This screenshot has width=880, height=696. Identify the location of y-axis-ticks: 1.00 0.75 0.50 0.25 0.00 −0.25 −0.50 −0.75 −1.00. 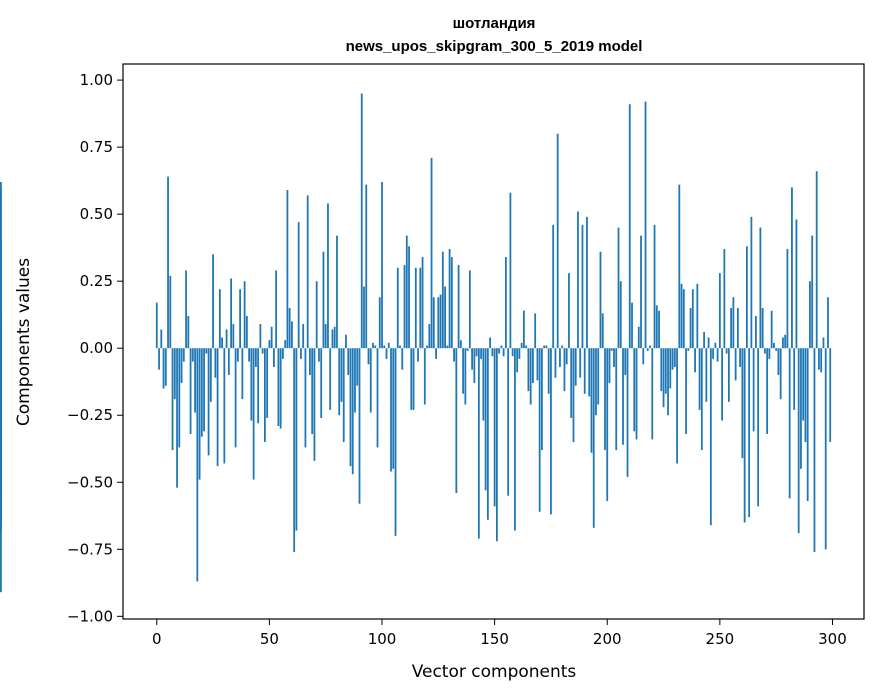
(95, 348).